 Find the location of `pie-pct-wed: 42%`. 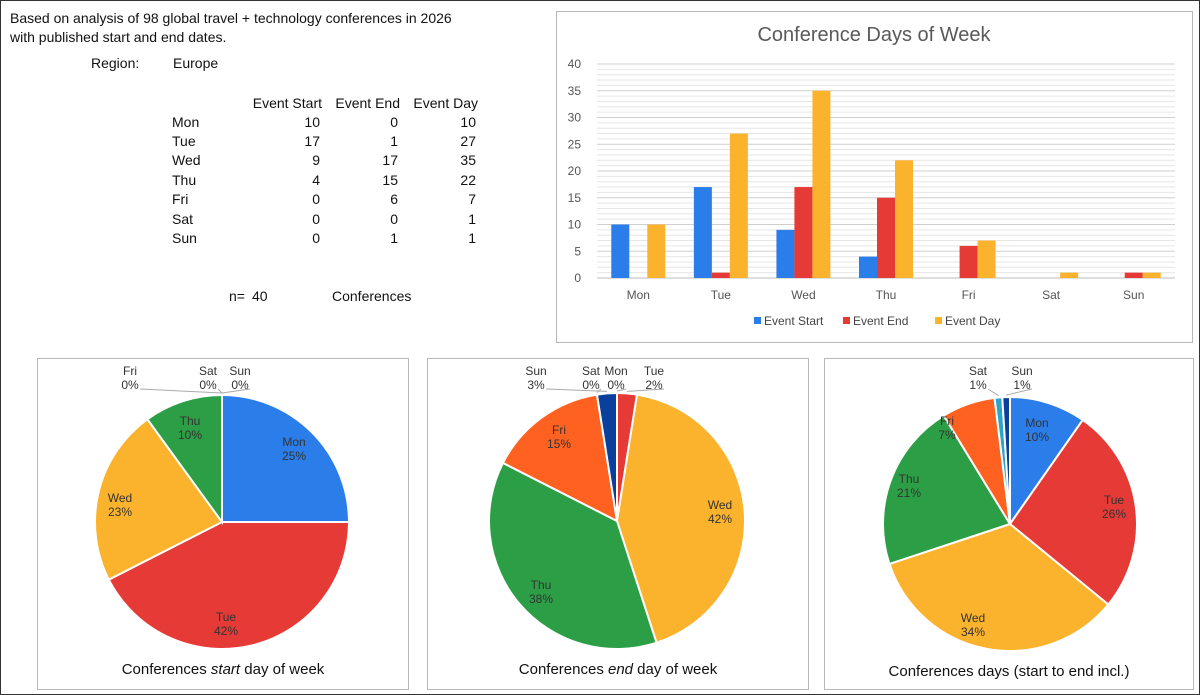

pie-pct-wed: 42% is located at coordinates (720, 519).